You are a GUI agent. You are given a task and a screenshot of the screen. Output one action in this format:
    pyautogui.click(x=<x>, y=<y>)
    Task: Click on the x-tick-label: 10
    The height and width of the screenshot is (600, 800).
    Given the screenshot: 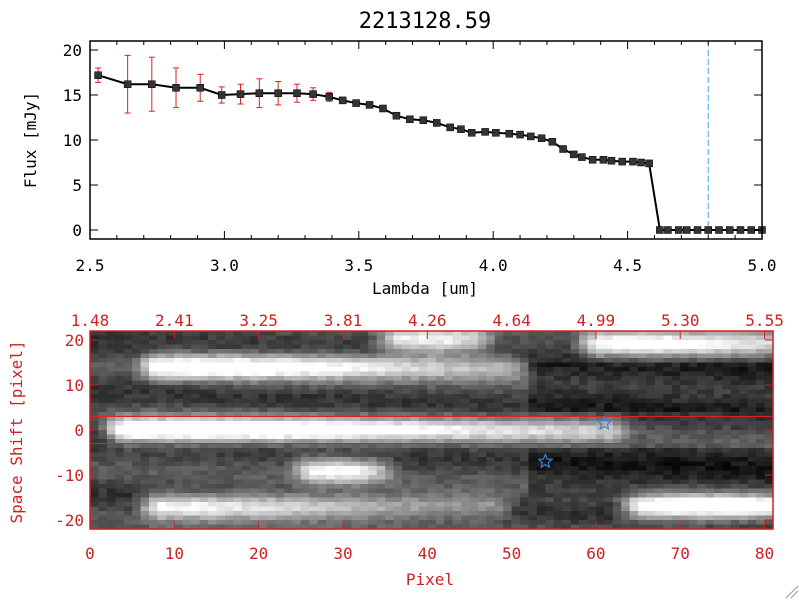 What is the action you would take?
    pyautogui.click(x=174, y=553)
    